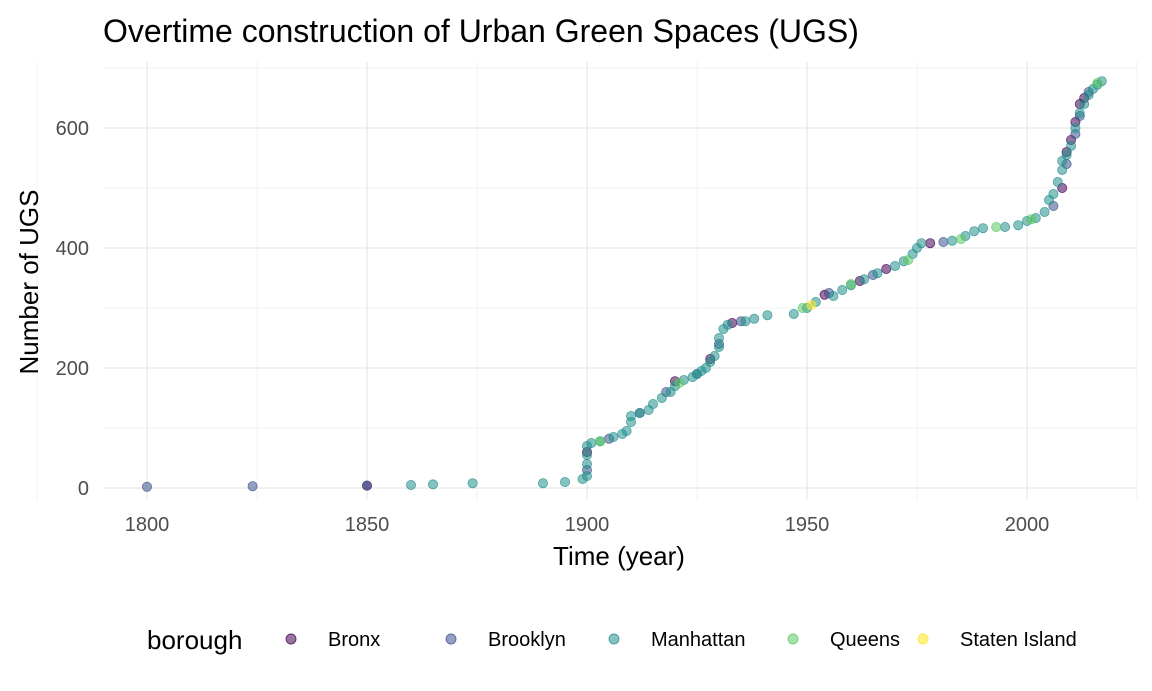 The image size is (1152, 691). What do you see at coordinates (194, 640) in the screenshot?
I see `legend-title: borough` at bounding box center [194, 640].